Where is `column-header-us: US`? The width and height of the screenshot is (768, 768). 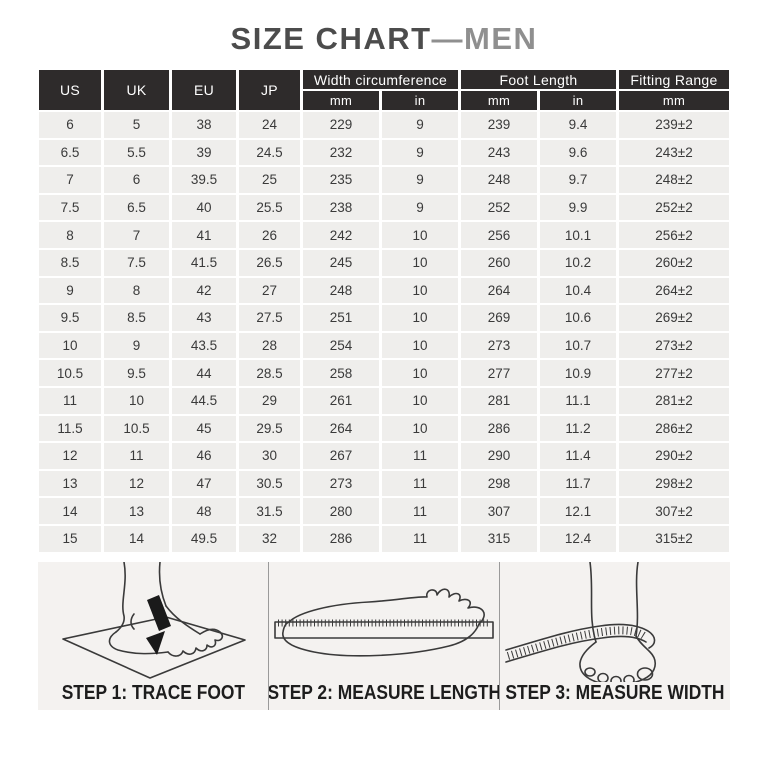
column-header-us: US is located at coordinates (69, 90).